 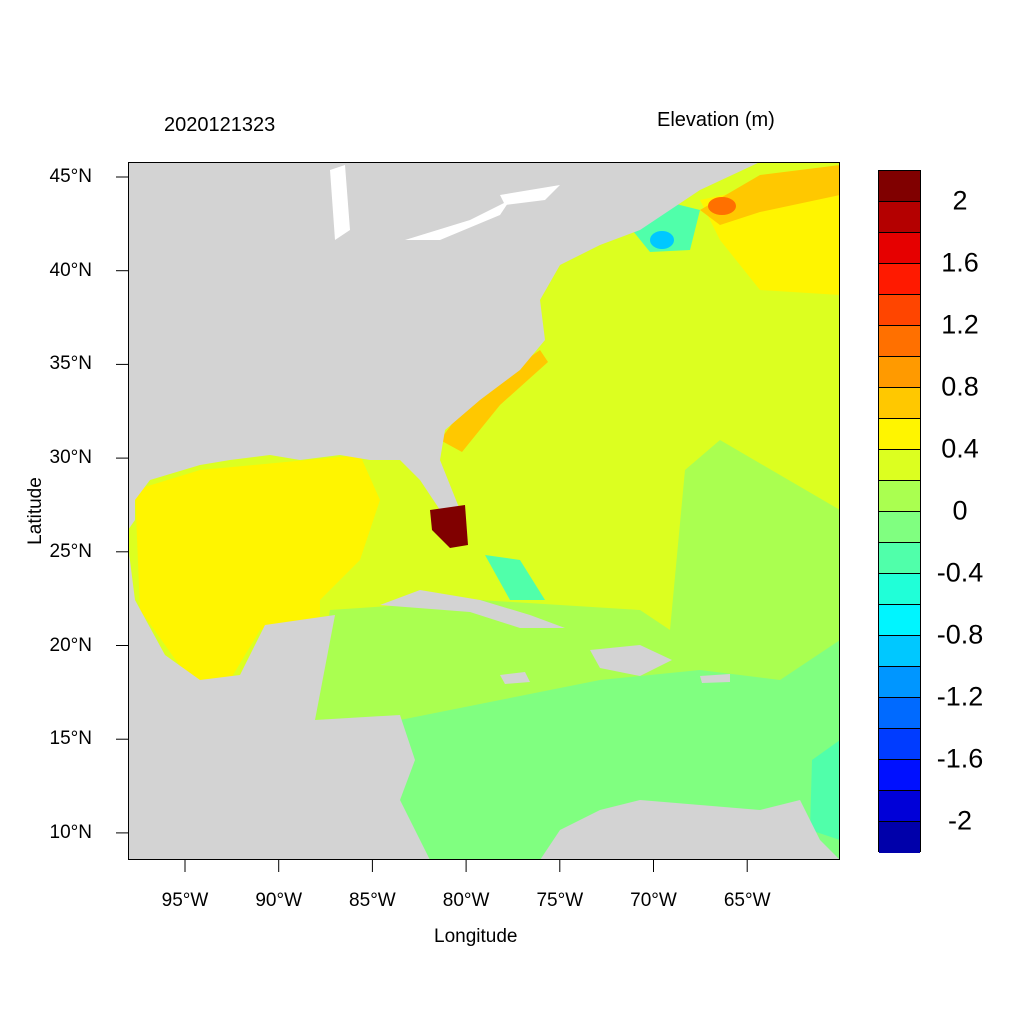 What do you see at coordinates (494, 401) in the screenshot?
I see `carolina-coast-high` at bounding box center [494, 401].